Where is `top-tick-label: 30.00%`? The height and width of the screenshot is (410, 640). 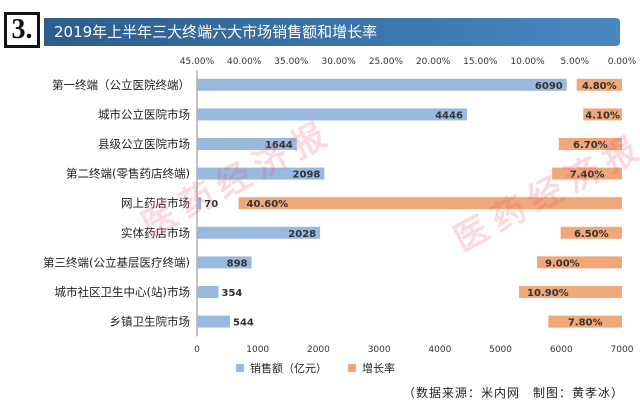
top-tick-label: 30.00% is located at coordinates (339, 62).